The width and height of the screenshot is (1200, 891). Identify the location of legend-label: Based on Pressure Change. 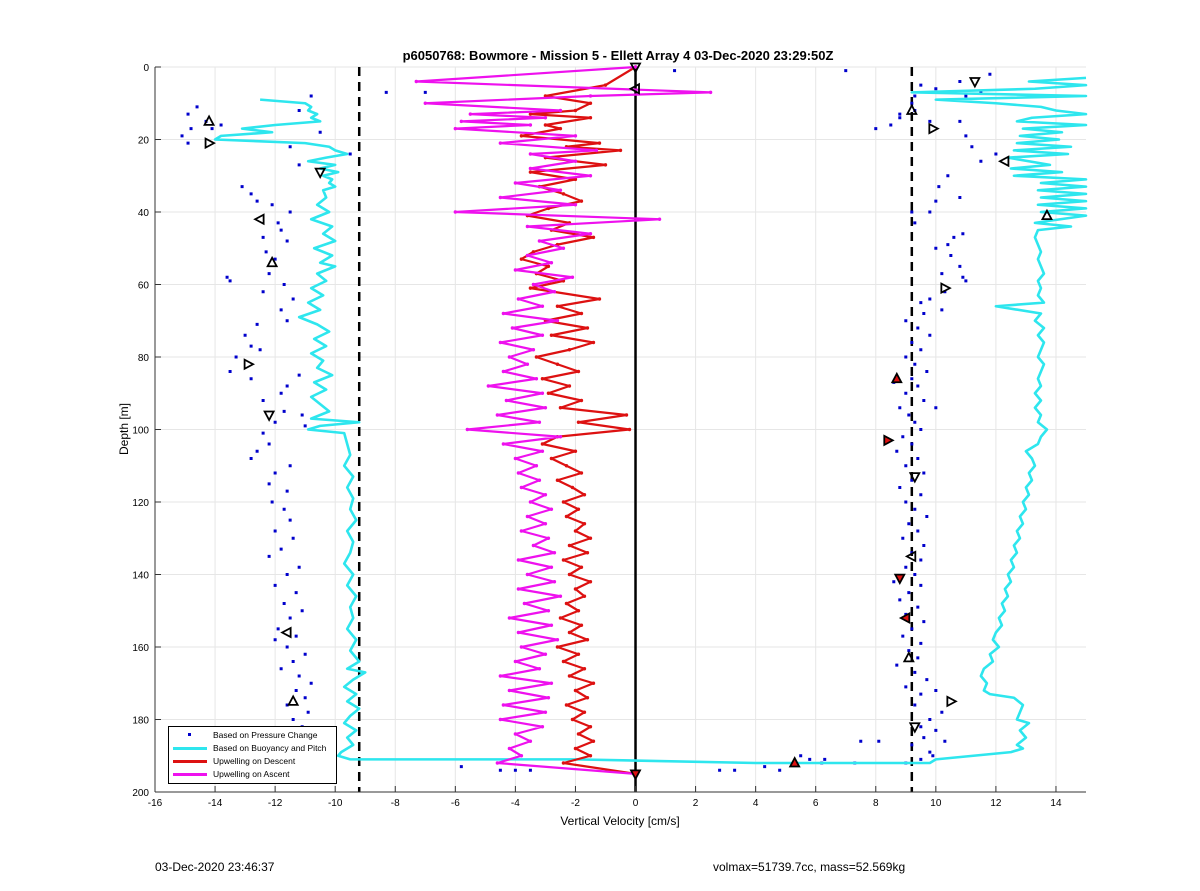
(265, 735).